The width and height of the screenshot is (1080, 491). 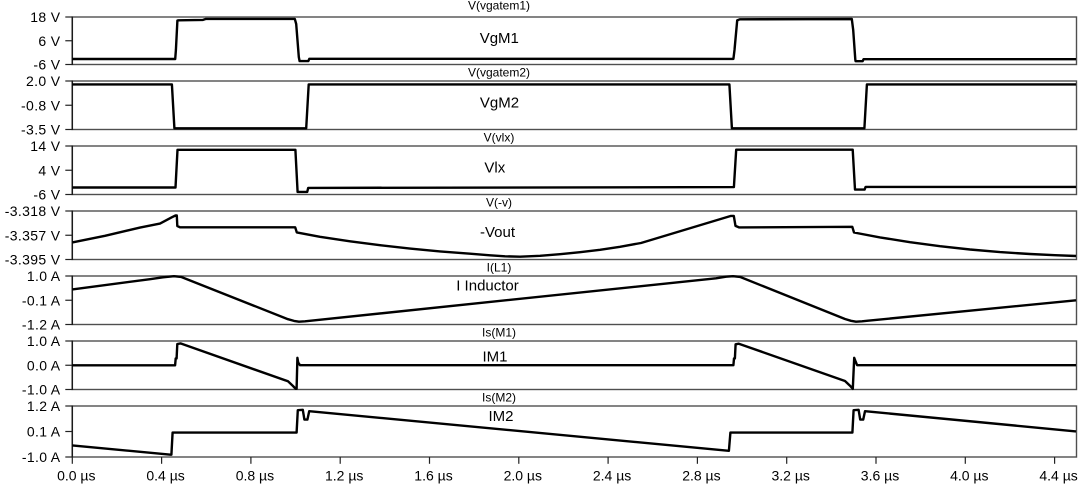 I want to click on svg-text: V(vgatem1), so click(x=499, y=6).